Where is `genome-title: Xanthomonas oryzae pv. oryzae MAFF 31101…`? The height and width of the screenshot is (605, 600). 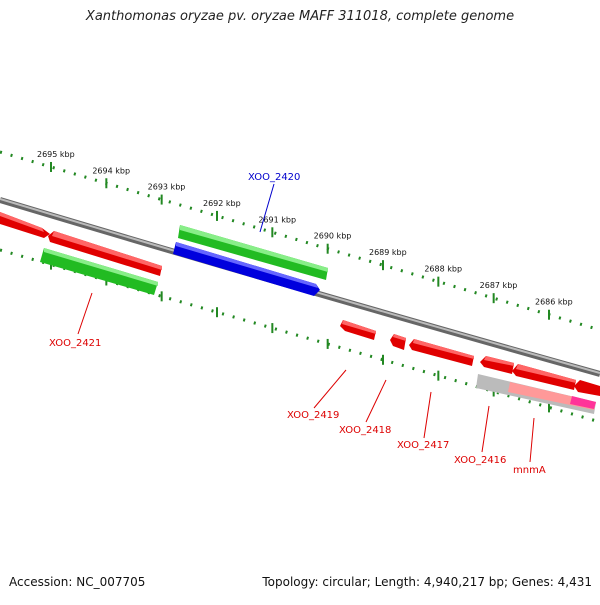 genome-title: Xanthomonas oryzae pv. oryzae MAFF 31101… is located at coordinates (300, 16).